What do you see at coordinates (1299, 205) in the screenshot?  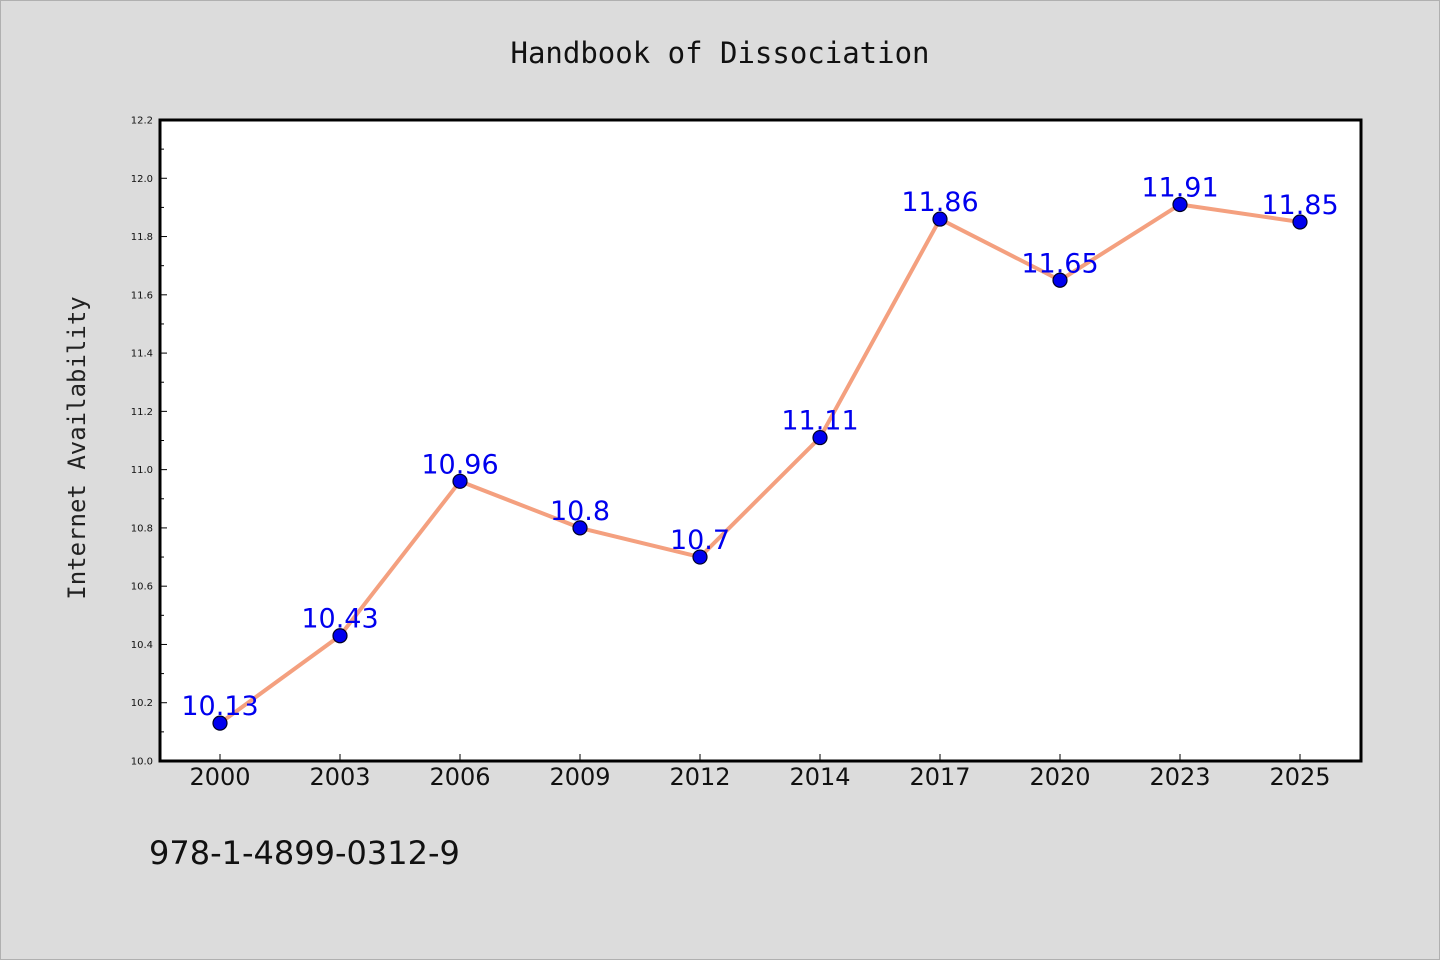 I see `data-label: 11.85` at bounding box center [1299, 205].